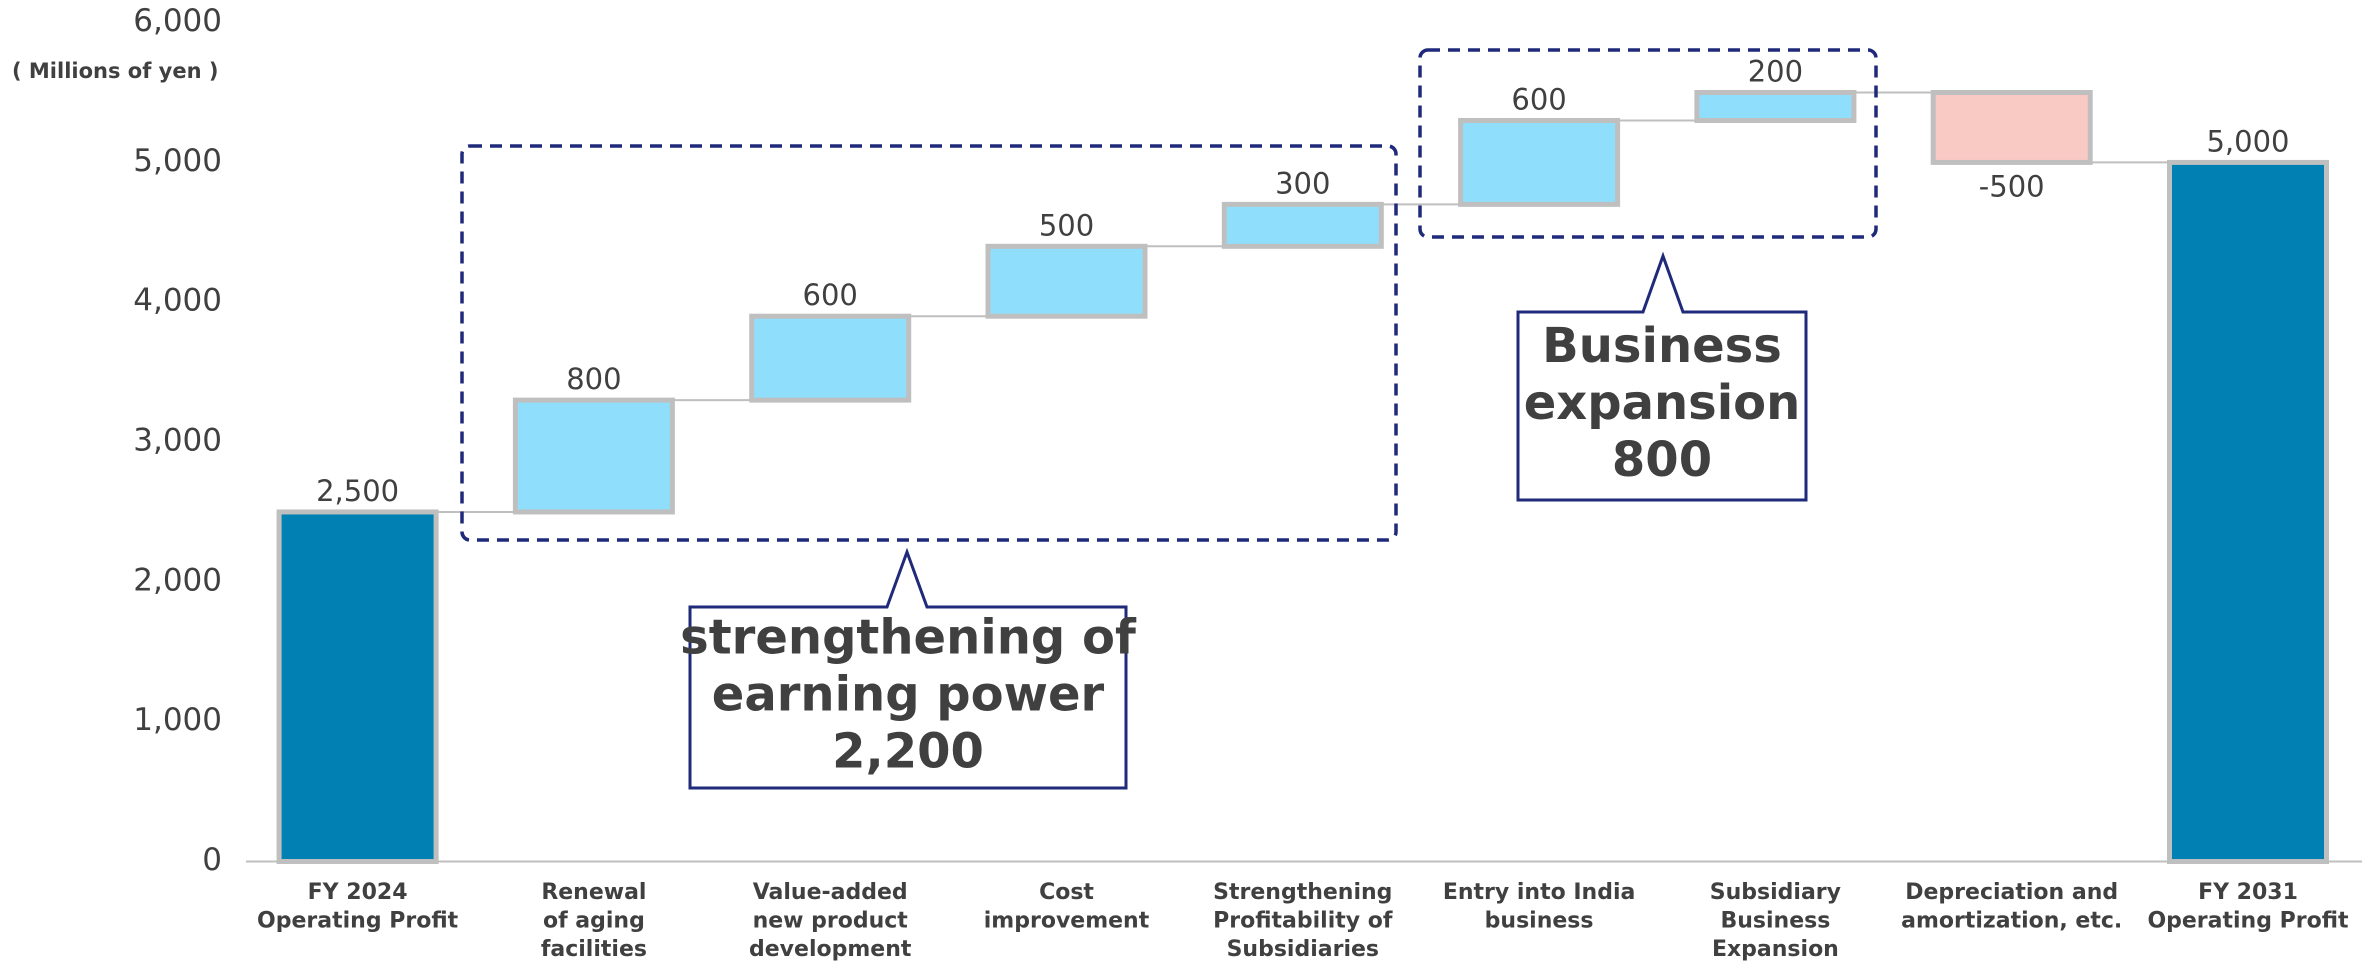 This screenshot has width=2366, height=961. What do you see at coordinates (1662, 460) in the screenshot?
I see `annotation: 800` at bounding box center [1662, 460].